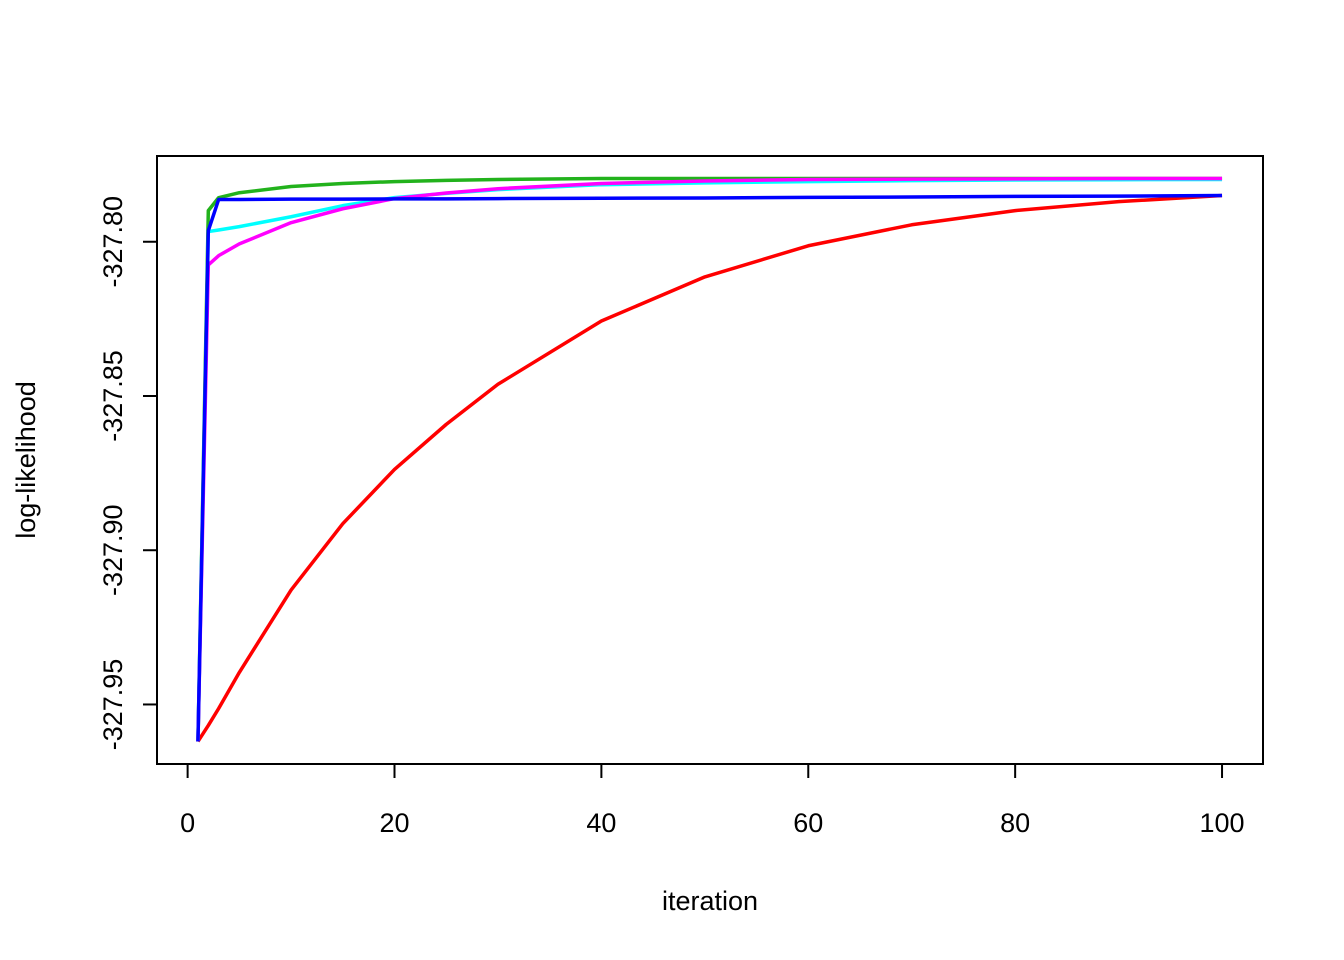 The image size is (1344, 960). What do you see at coordinates (601, 823) in the screenshot?
I see `x-tick-label: 40` at bounding box center [601, 823].